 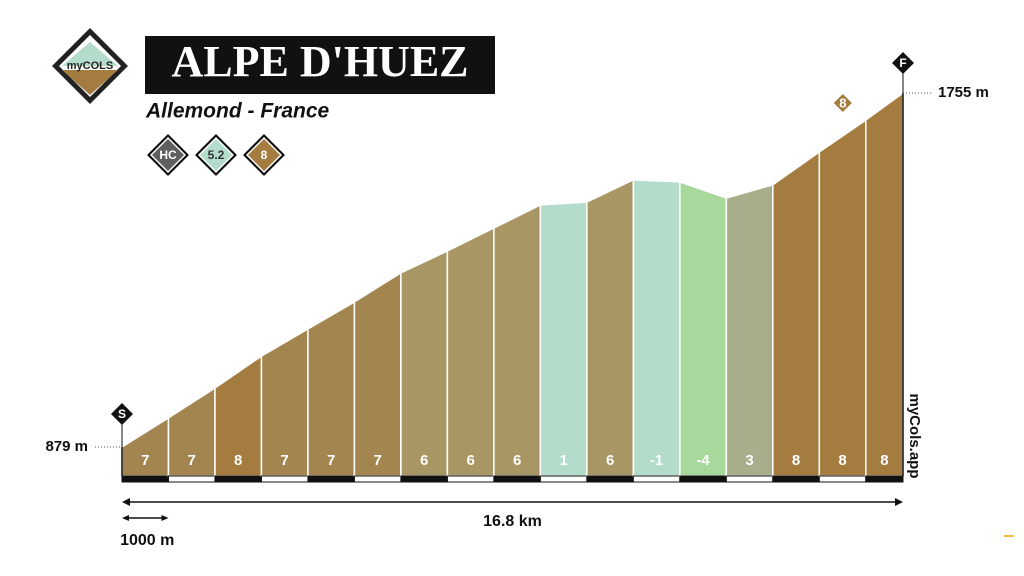 I want to click on grade-label: -4, so click(x=703, y=460).